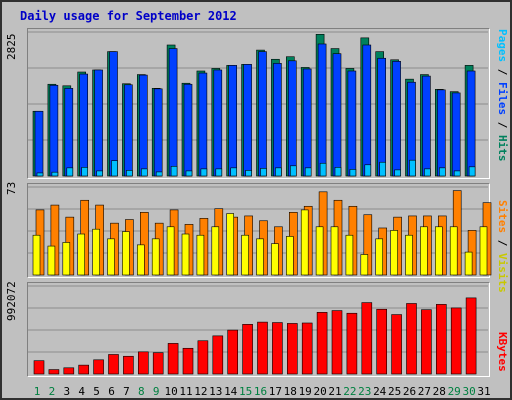  What do you see at coordinates (365, 391) in the screenshot?
I see `x-tick-label: 23` at bounding box center [365, 391].